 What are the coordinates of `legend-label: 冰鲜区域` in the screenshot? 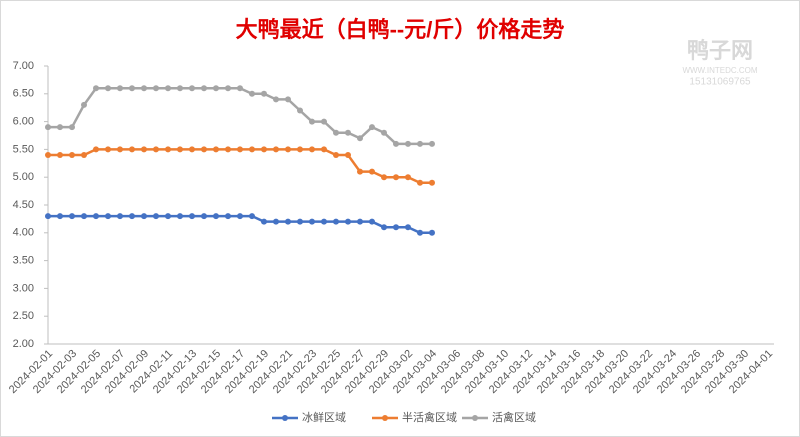 It's located at (324, 417).